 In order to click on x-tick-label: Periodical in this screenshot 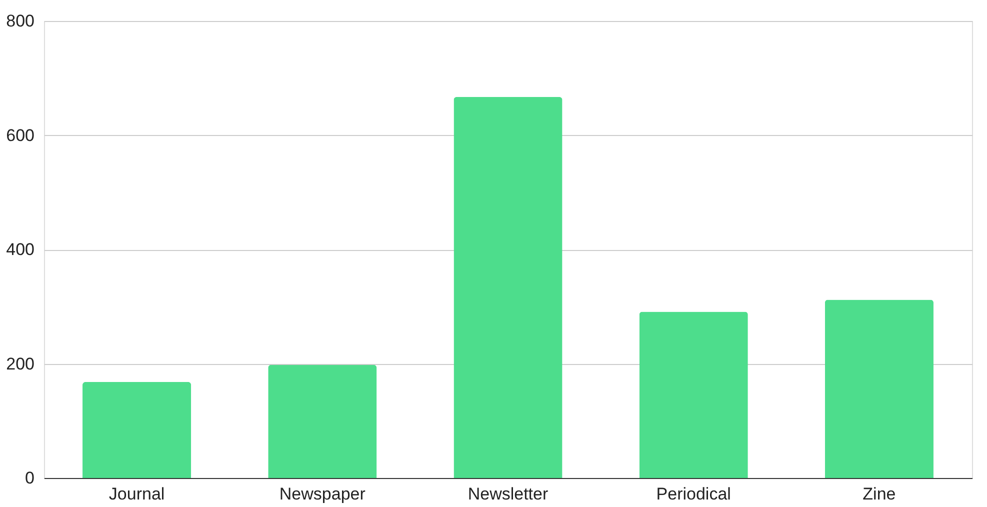, I will do `click(693, 494)`.